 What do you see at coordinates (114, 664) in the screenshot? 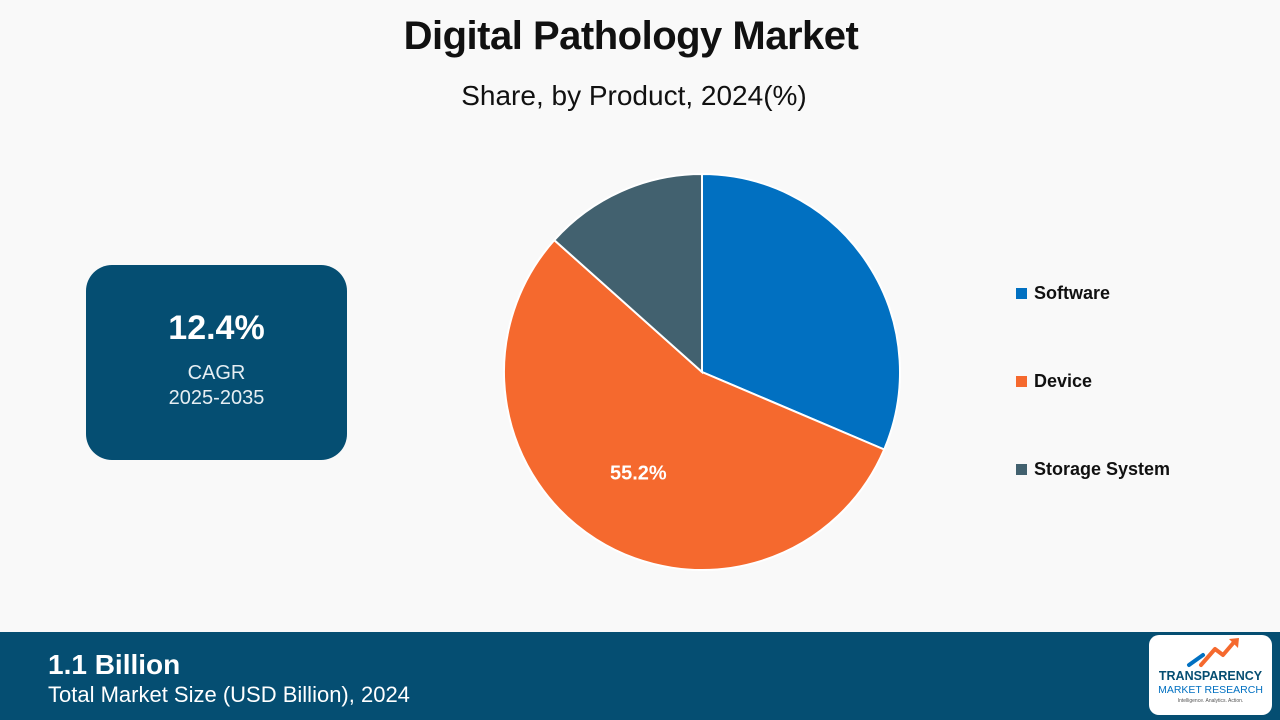
I see `market-size-value: 1.1 Billion` at bounding box center [114, 664].